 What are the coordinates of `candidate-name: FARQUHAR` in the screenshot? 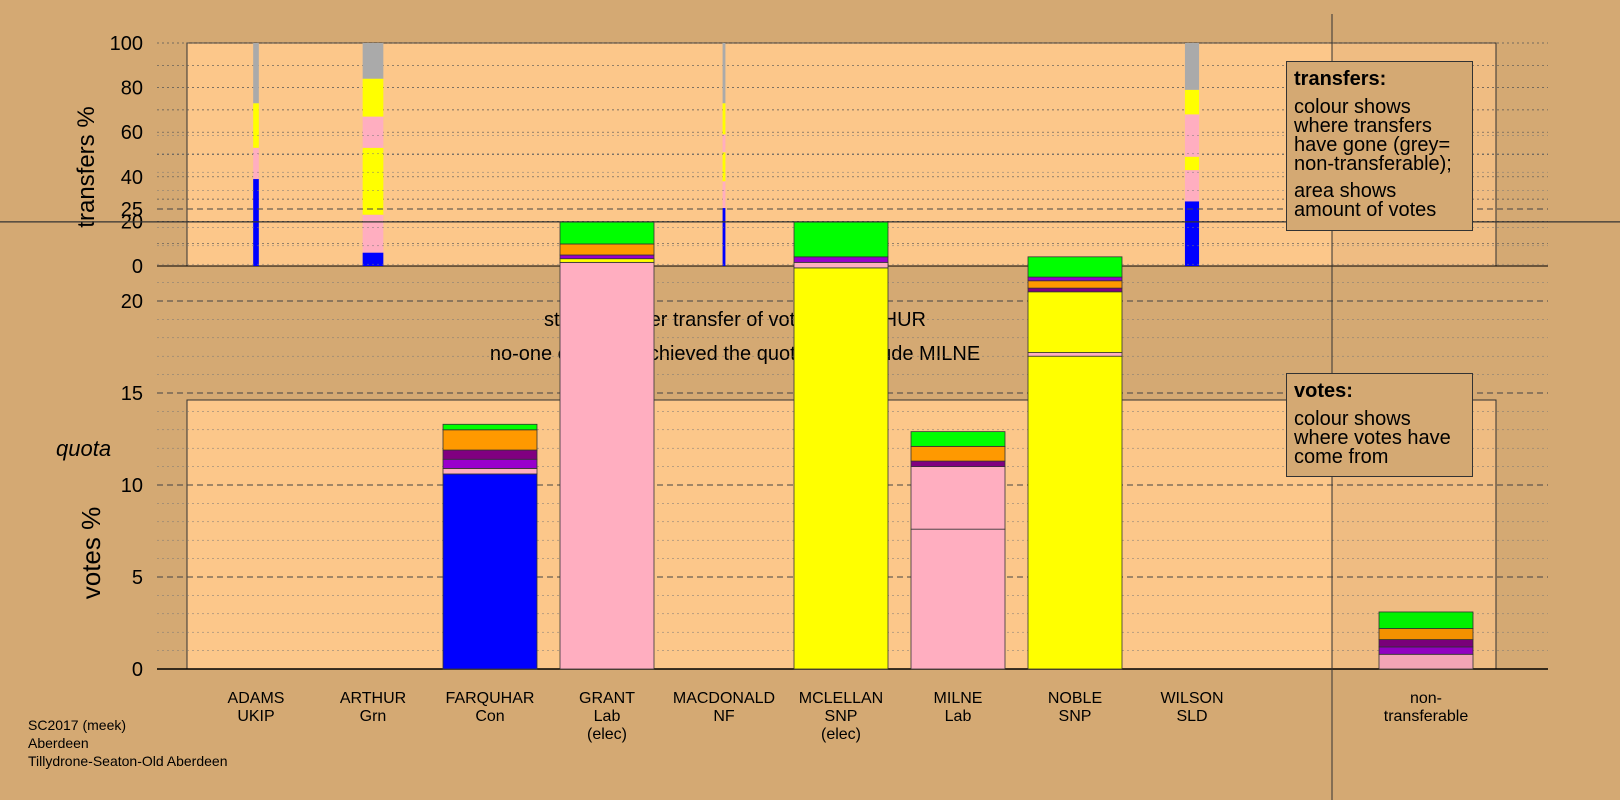 It's located at (490, 698).